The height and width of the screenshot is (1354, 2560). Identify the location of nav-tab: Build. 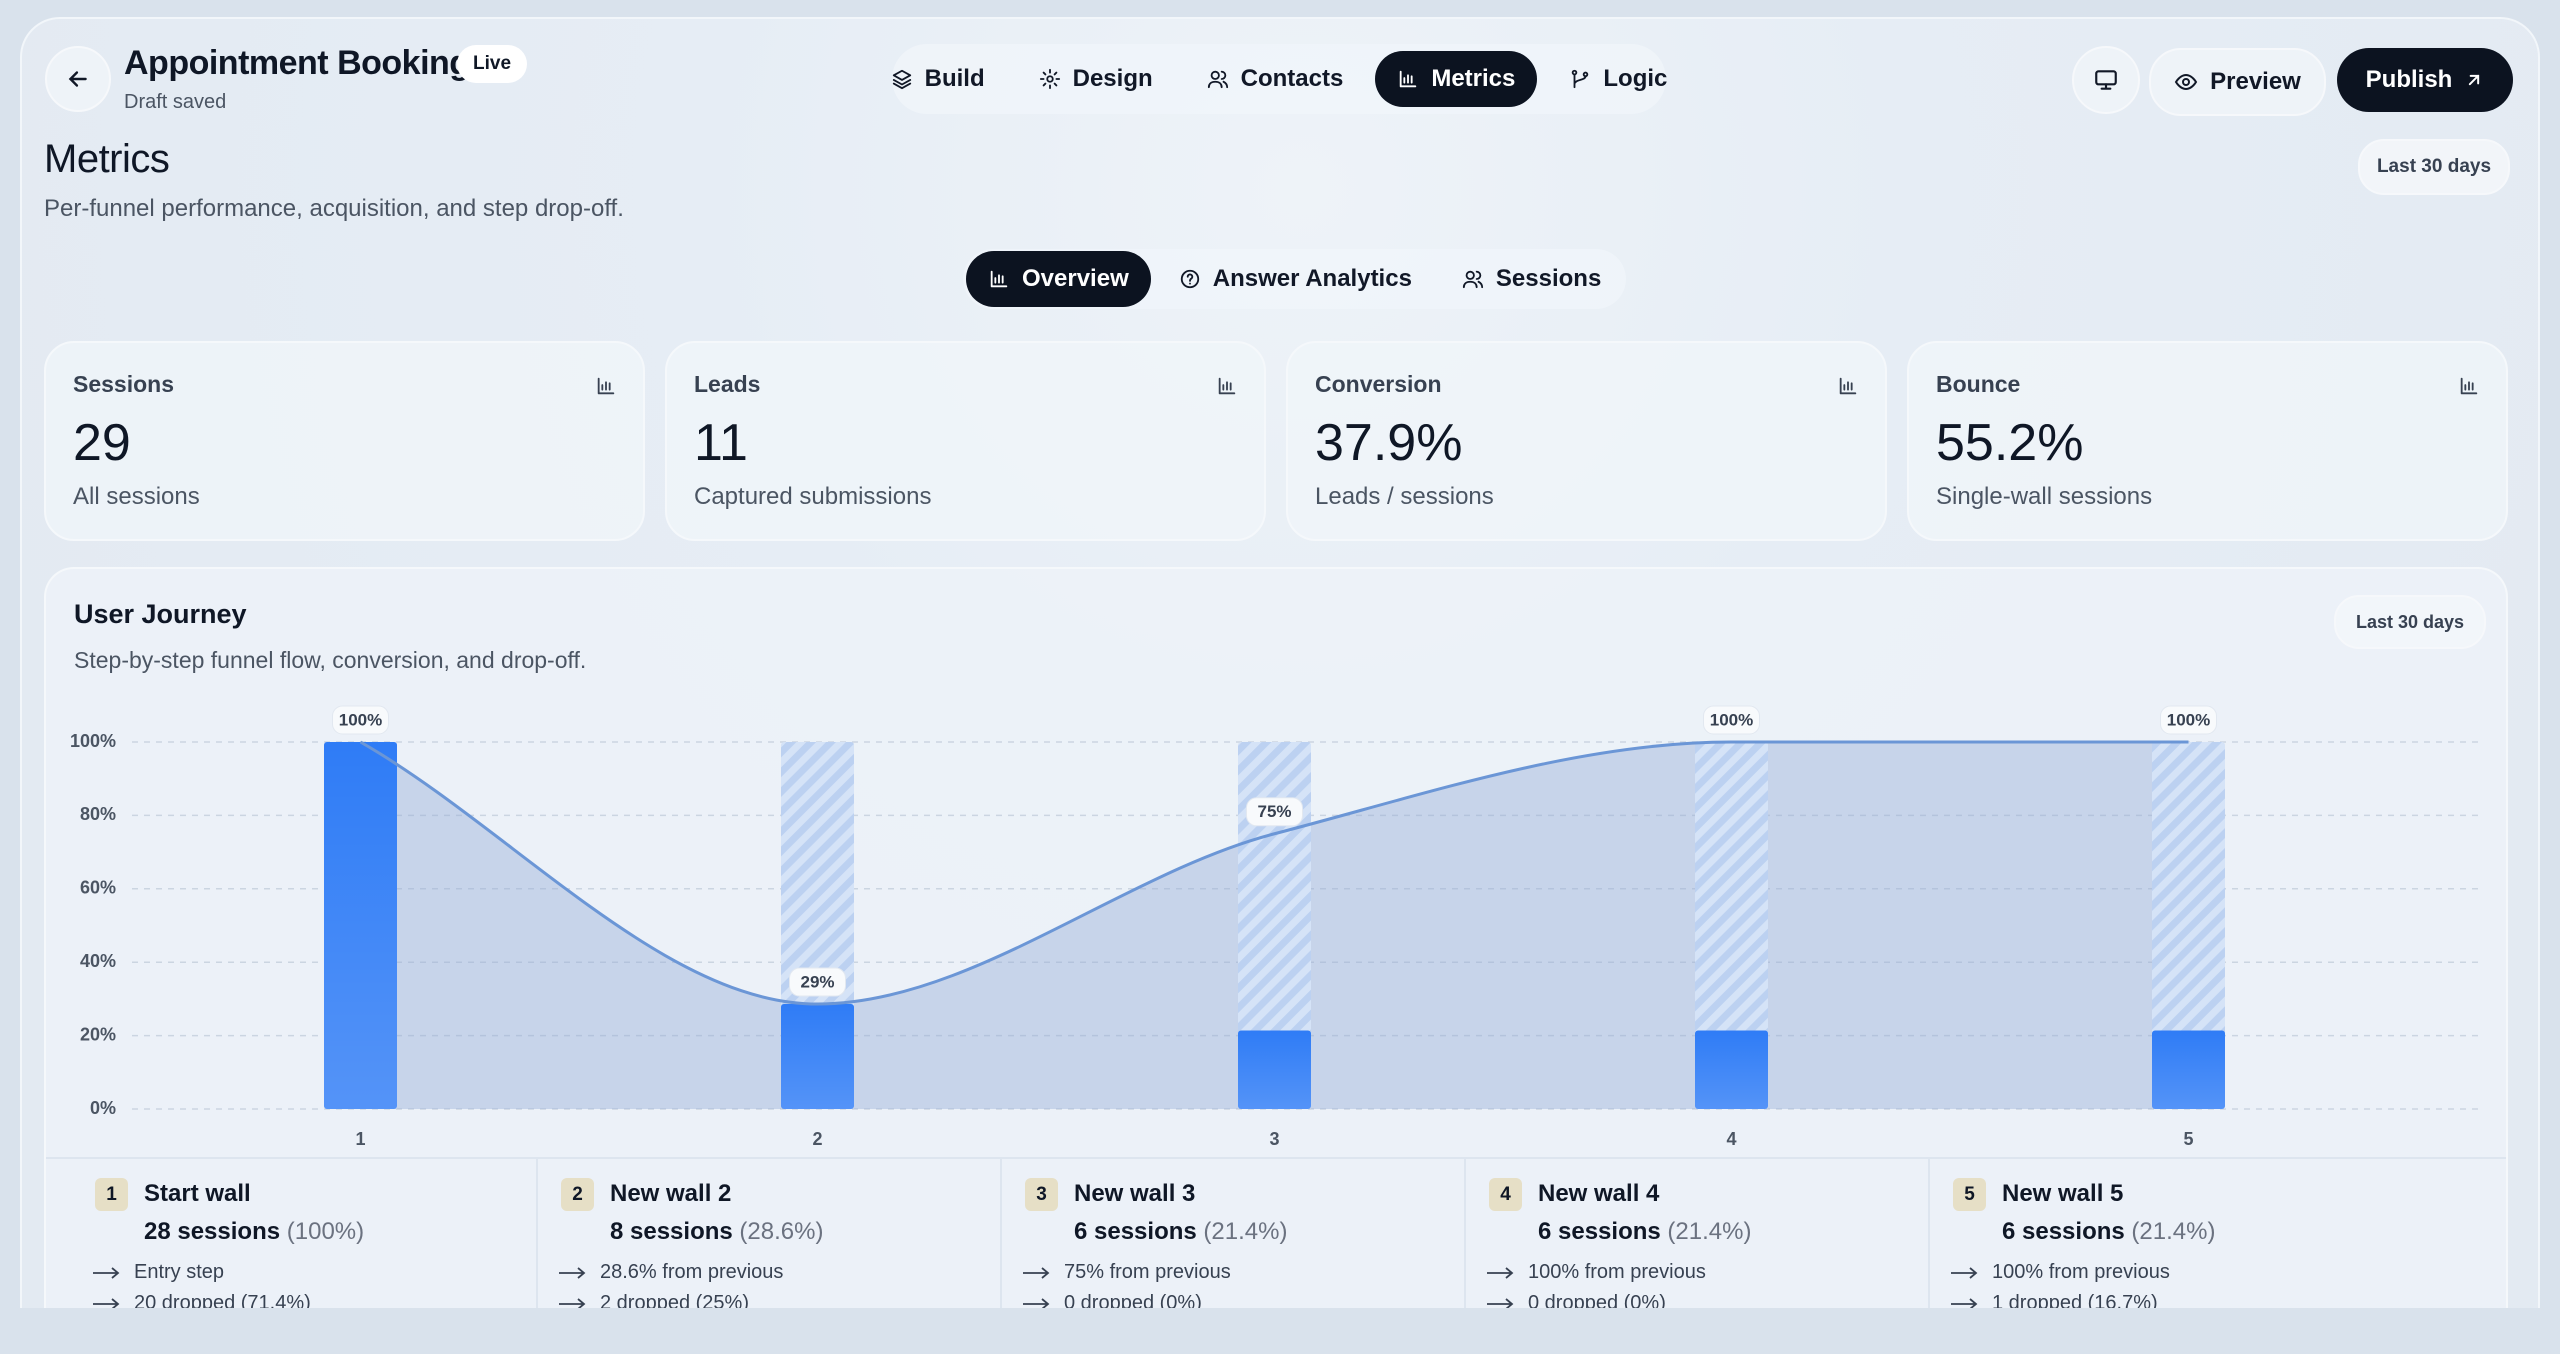
(938, 79).